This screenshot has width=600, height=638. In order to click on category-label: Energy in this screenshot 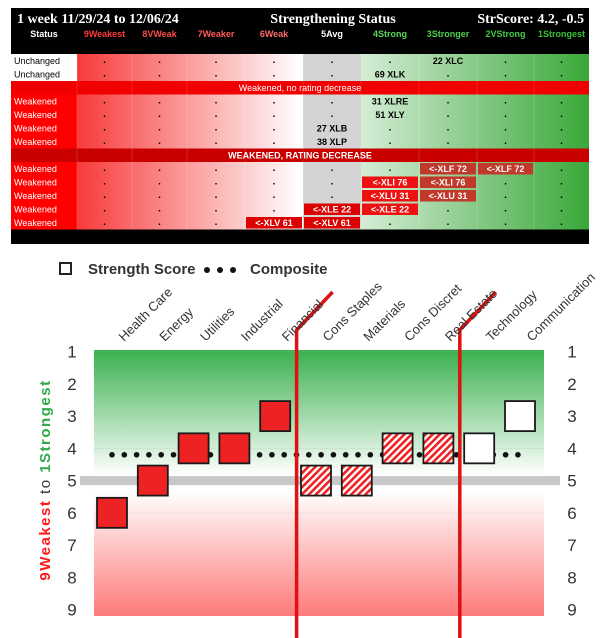, I will do `click(176, 324)`.